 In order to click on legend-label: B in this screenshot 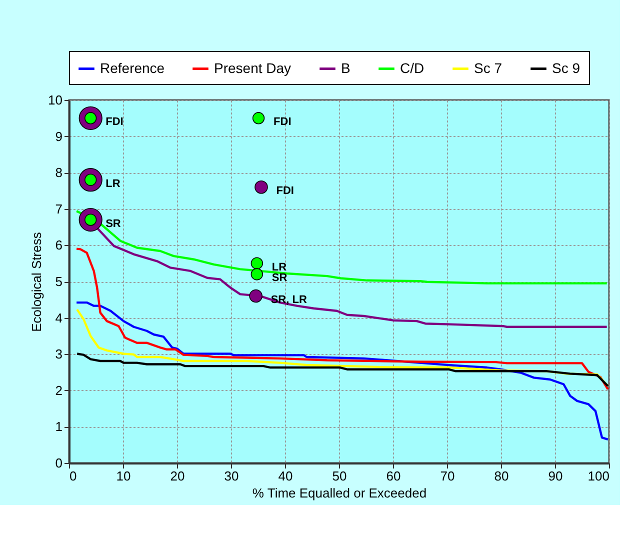, I will do `click(345, 68)`.